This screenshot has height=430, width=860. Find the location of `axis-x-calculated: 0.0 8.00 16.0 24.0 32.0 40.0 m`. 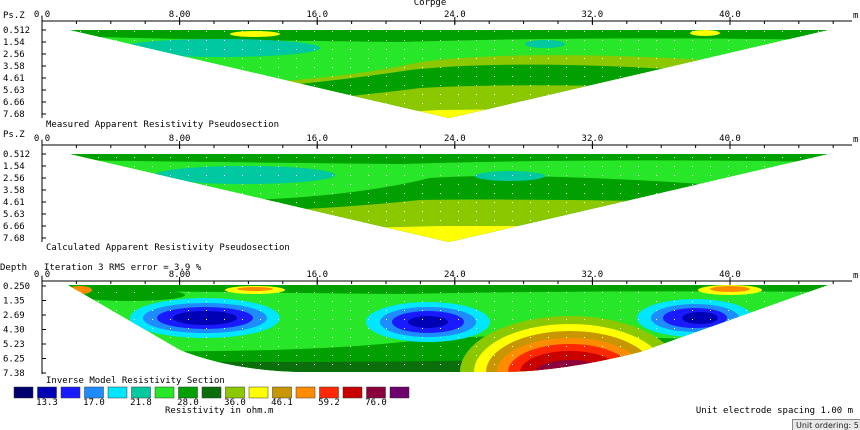

axis-x-calculated: 0.0 8.00 16.0 24.0 32.0 40.0 m is located at coordinates (446, 141).